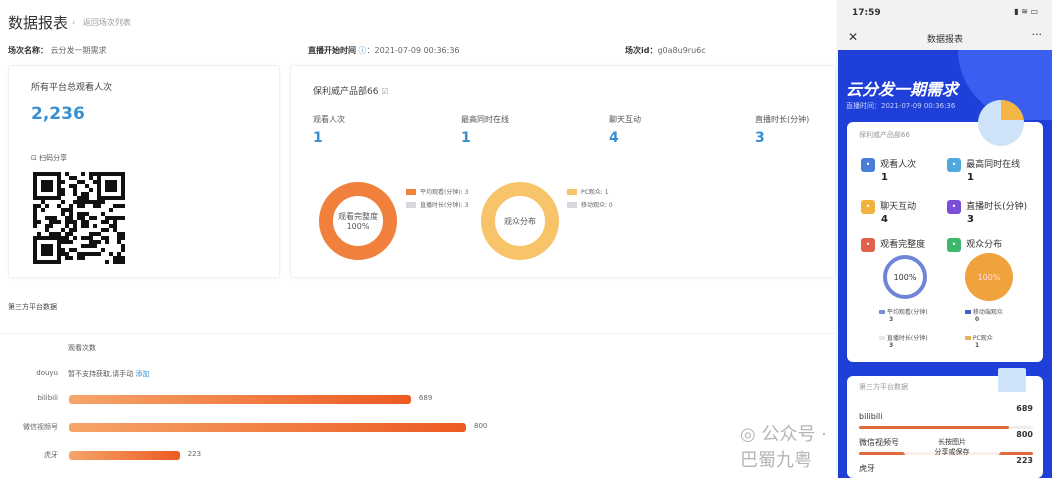 This screenshot has width=1052, height=478. I want to click on phone-section: • 观众分布, so click(974, 242).